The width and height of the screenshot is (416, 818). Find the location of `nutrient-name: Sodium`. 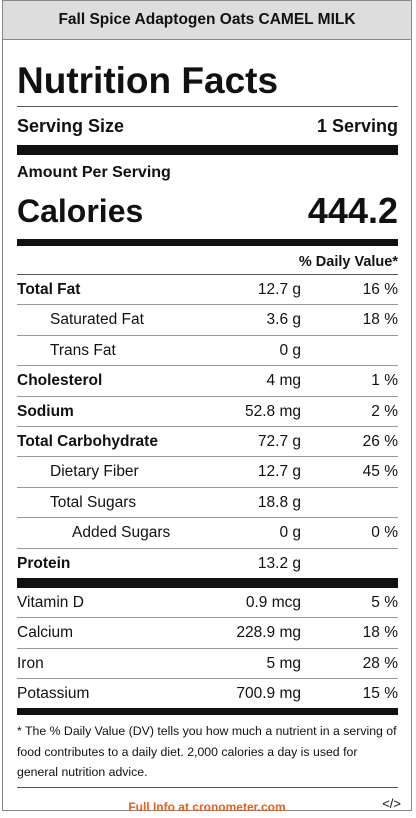

nutrient-name: Sodium is located at coordinates (45, 411).